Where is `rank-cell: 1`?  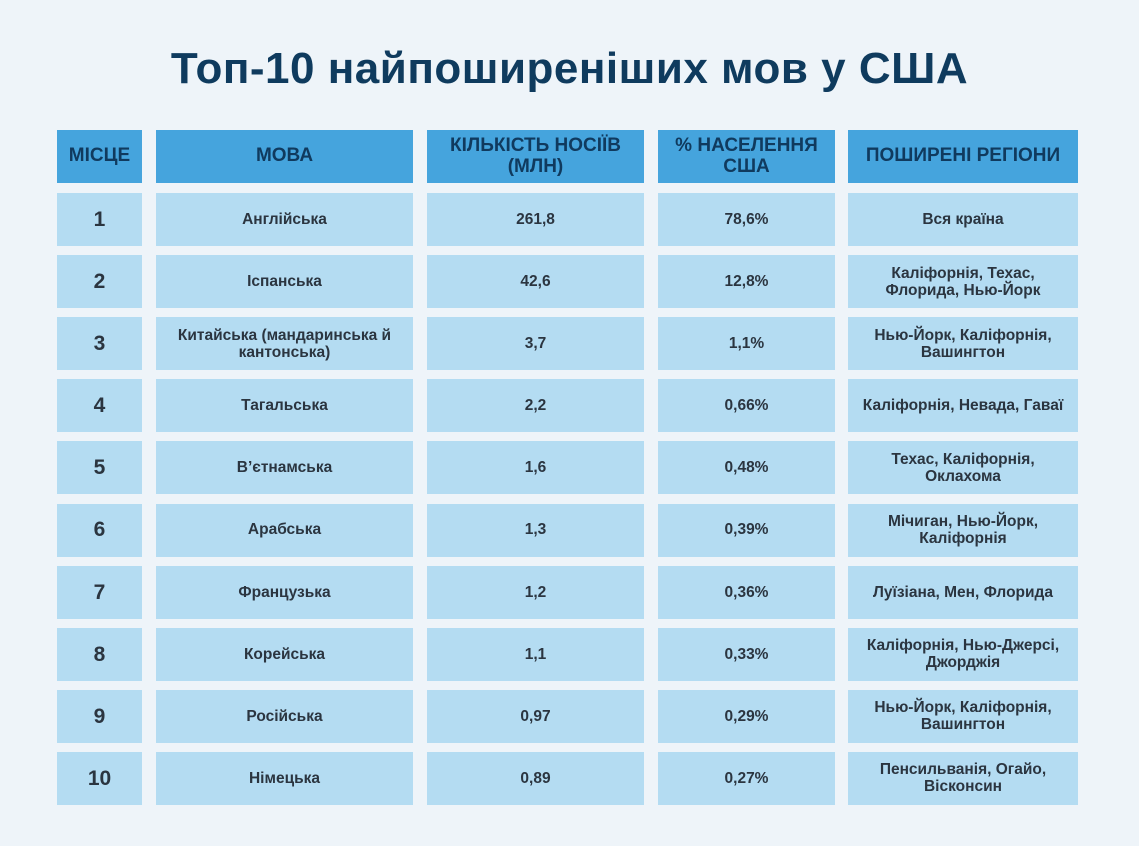 rank-cell: 1 is located at coordinates (99, 219).